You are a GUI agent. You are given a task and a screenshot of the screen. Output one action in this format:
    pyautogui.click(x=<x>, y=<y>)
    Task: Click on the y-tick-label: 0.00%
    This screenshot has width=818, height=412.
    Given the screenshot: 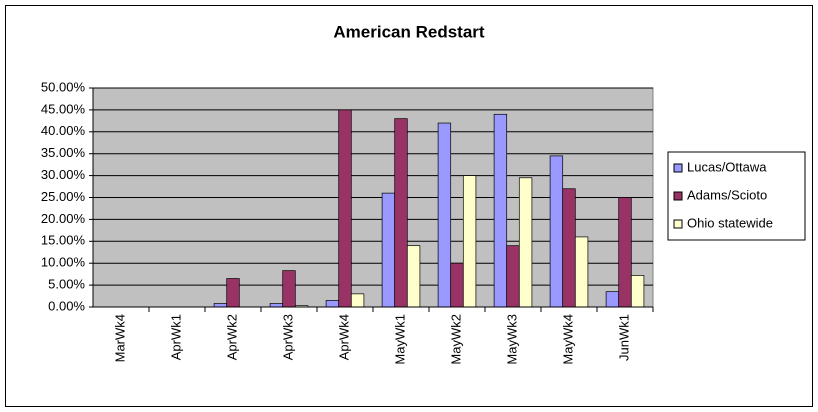 What is the action you would take?
    pyautogui.click(x=66, y=305)
    